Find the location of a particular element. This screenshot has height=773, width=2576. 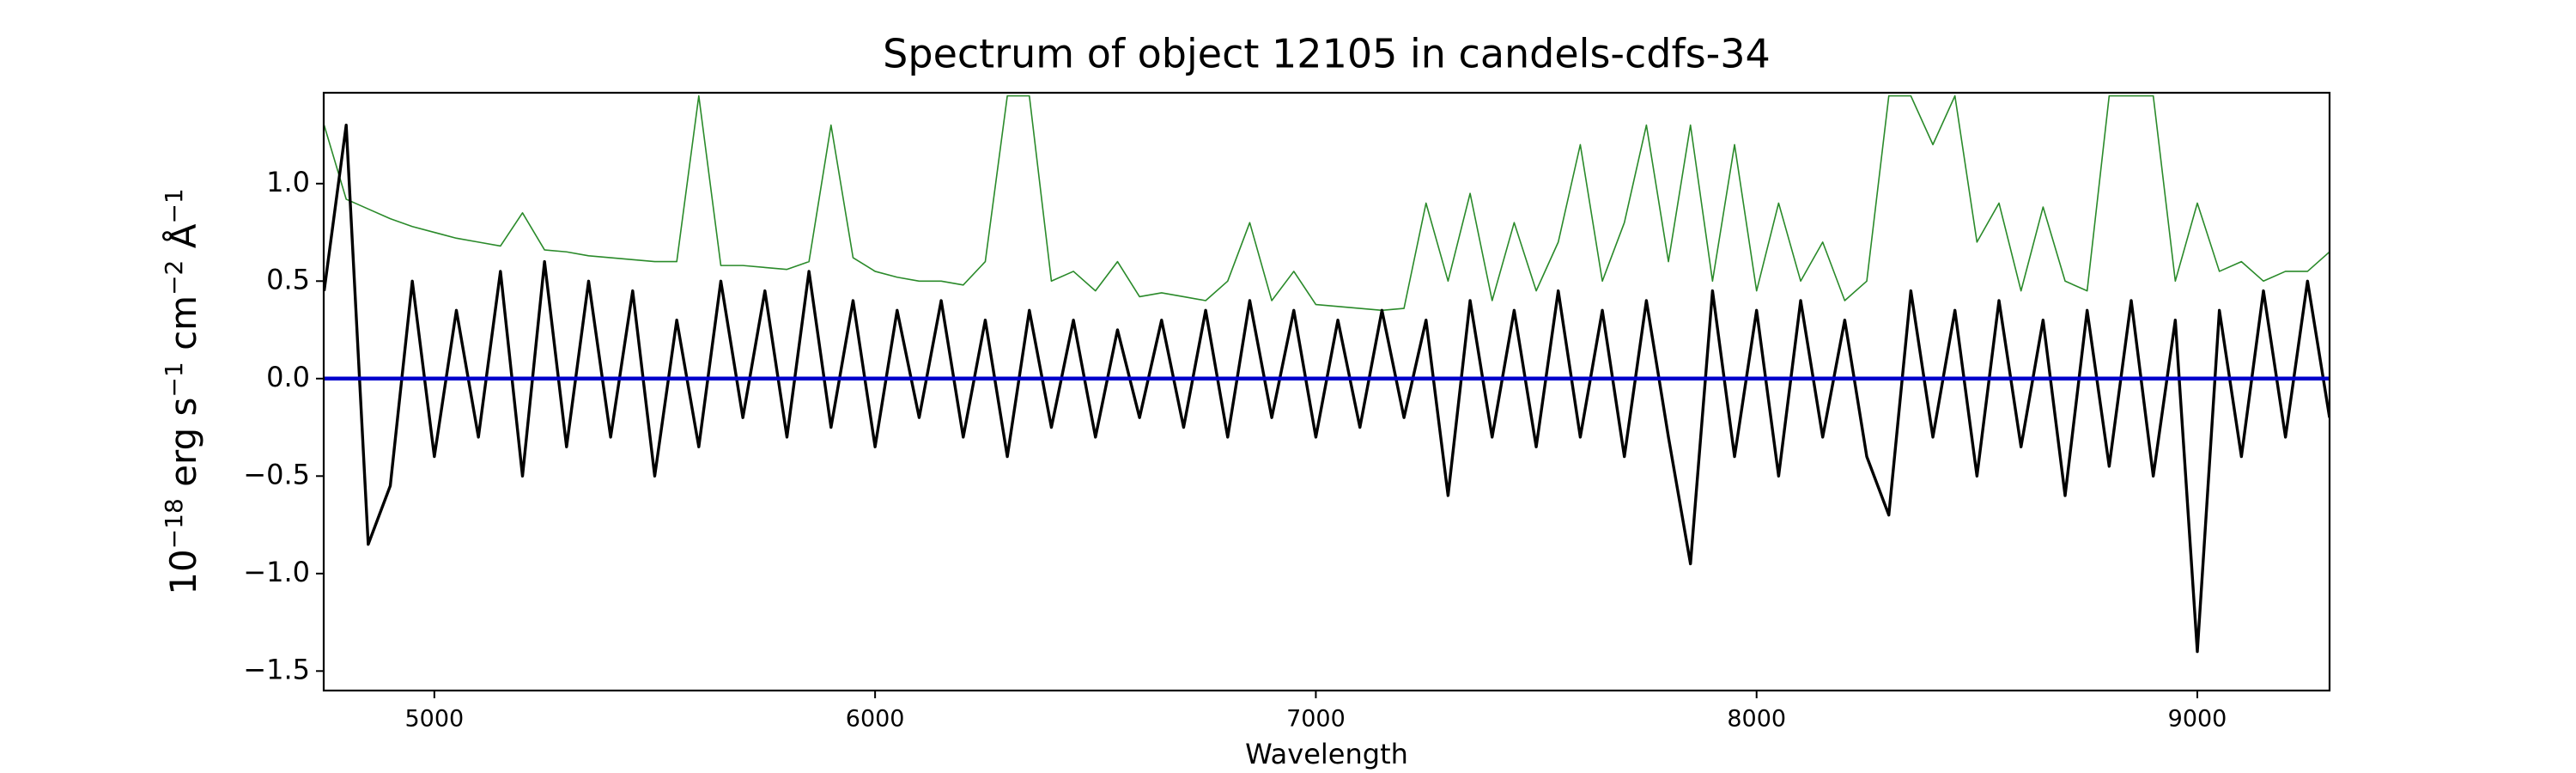

y-tick-label: 0.5 is located at coordinates (288, 279).